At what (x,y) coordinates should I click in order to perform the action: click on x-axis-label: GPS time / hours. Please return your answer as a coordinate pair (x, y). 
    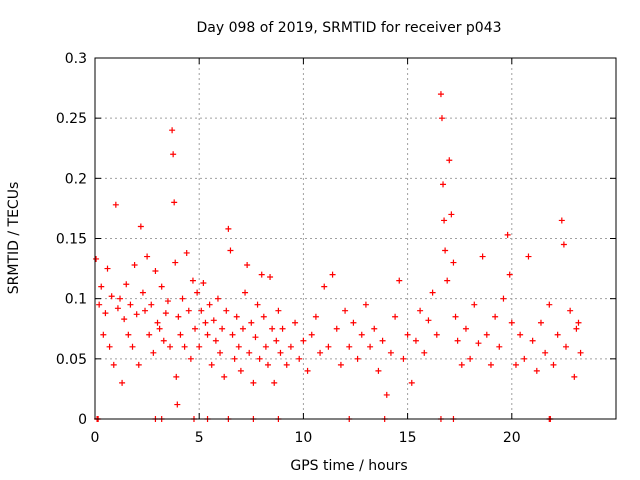
    Looking at the image, I should click on (348, 466).